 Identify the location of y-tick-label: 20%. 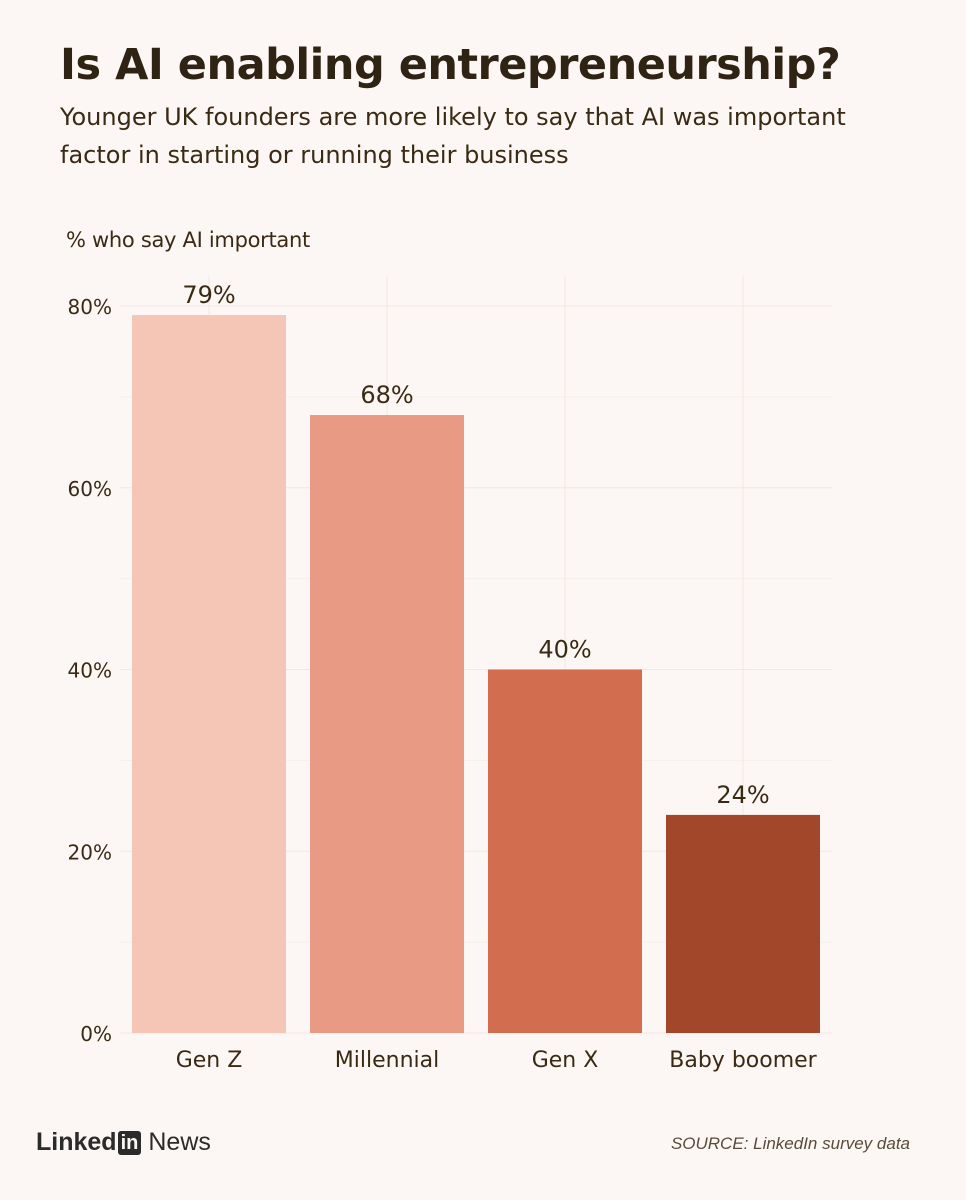
(90, 852).